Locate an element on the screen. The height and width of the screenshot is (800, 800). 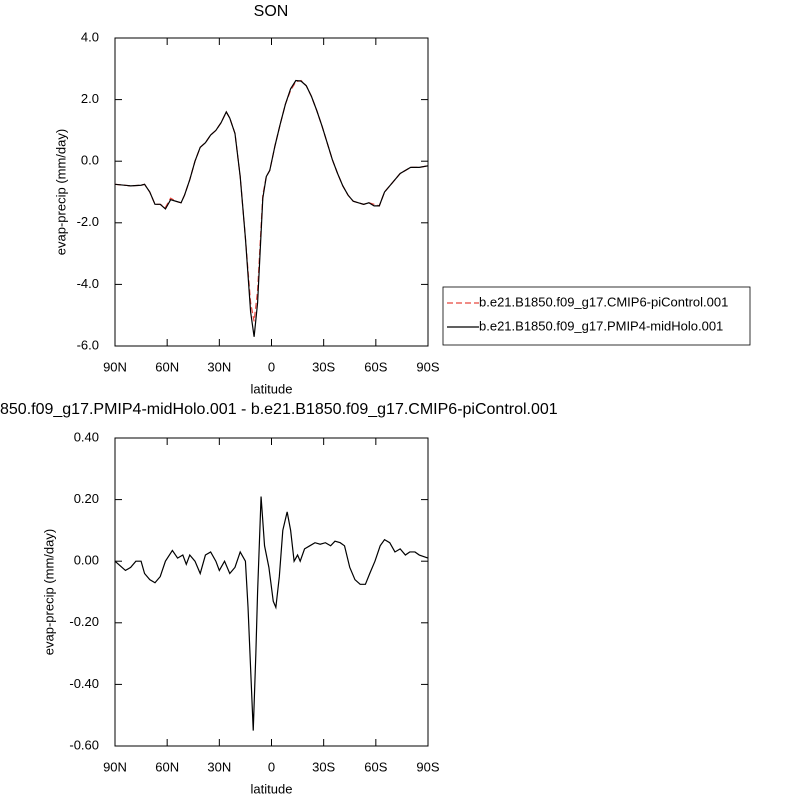
legend-label: b.e21.B1850.f09_g17.PMIP4-midHolo.001 is located at coordinates (601, 325).